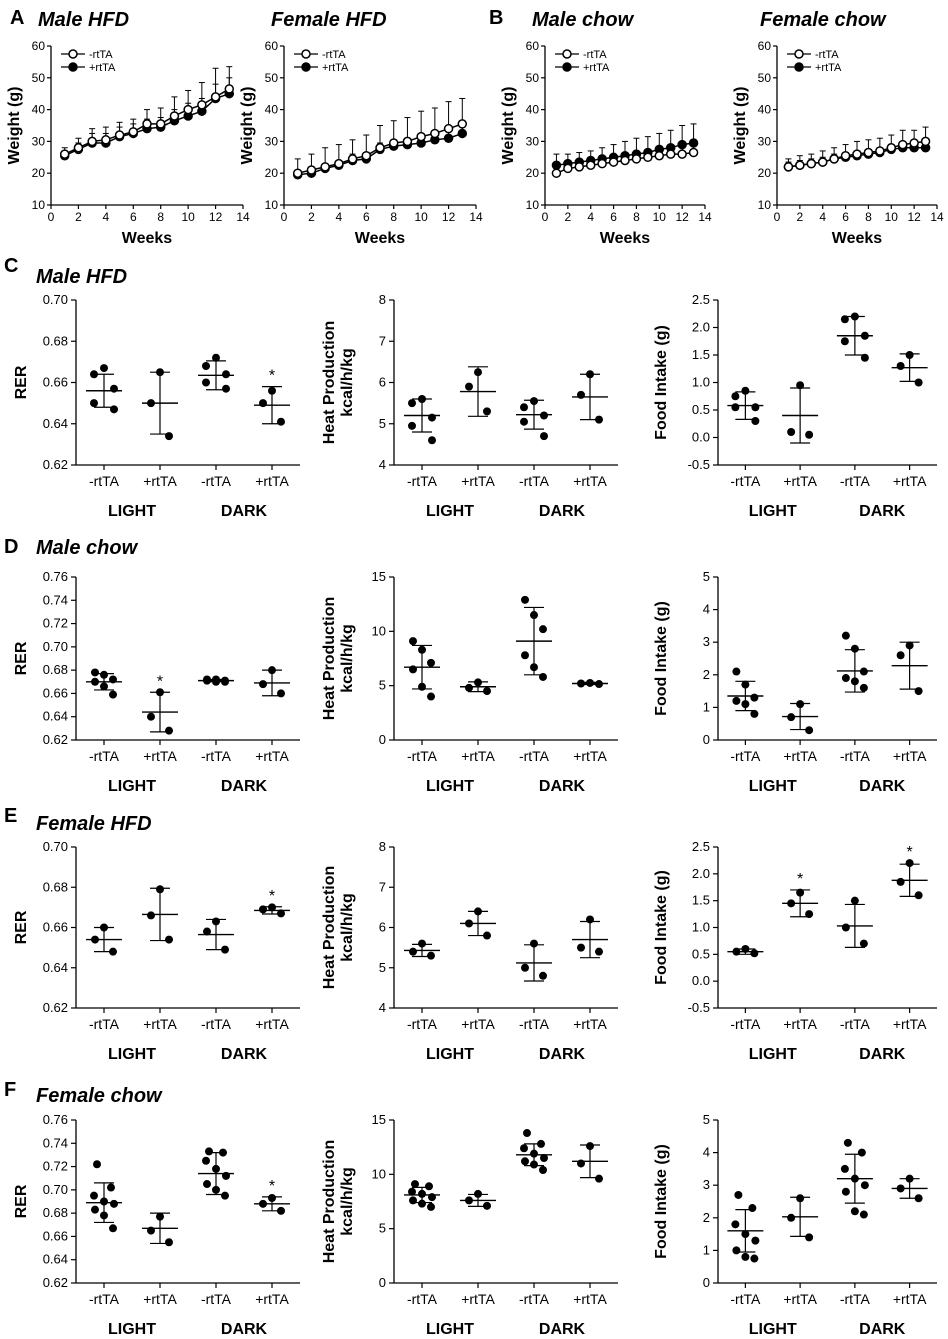 This screenshot has height=1339, width=948. I want to click on x-tick-label: 8, so click(160, 217).